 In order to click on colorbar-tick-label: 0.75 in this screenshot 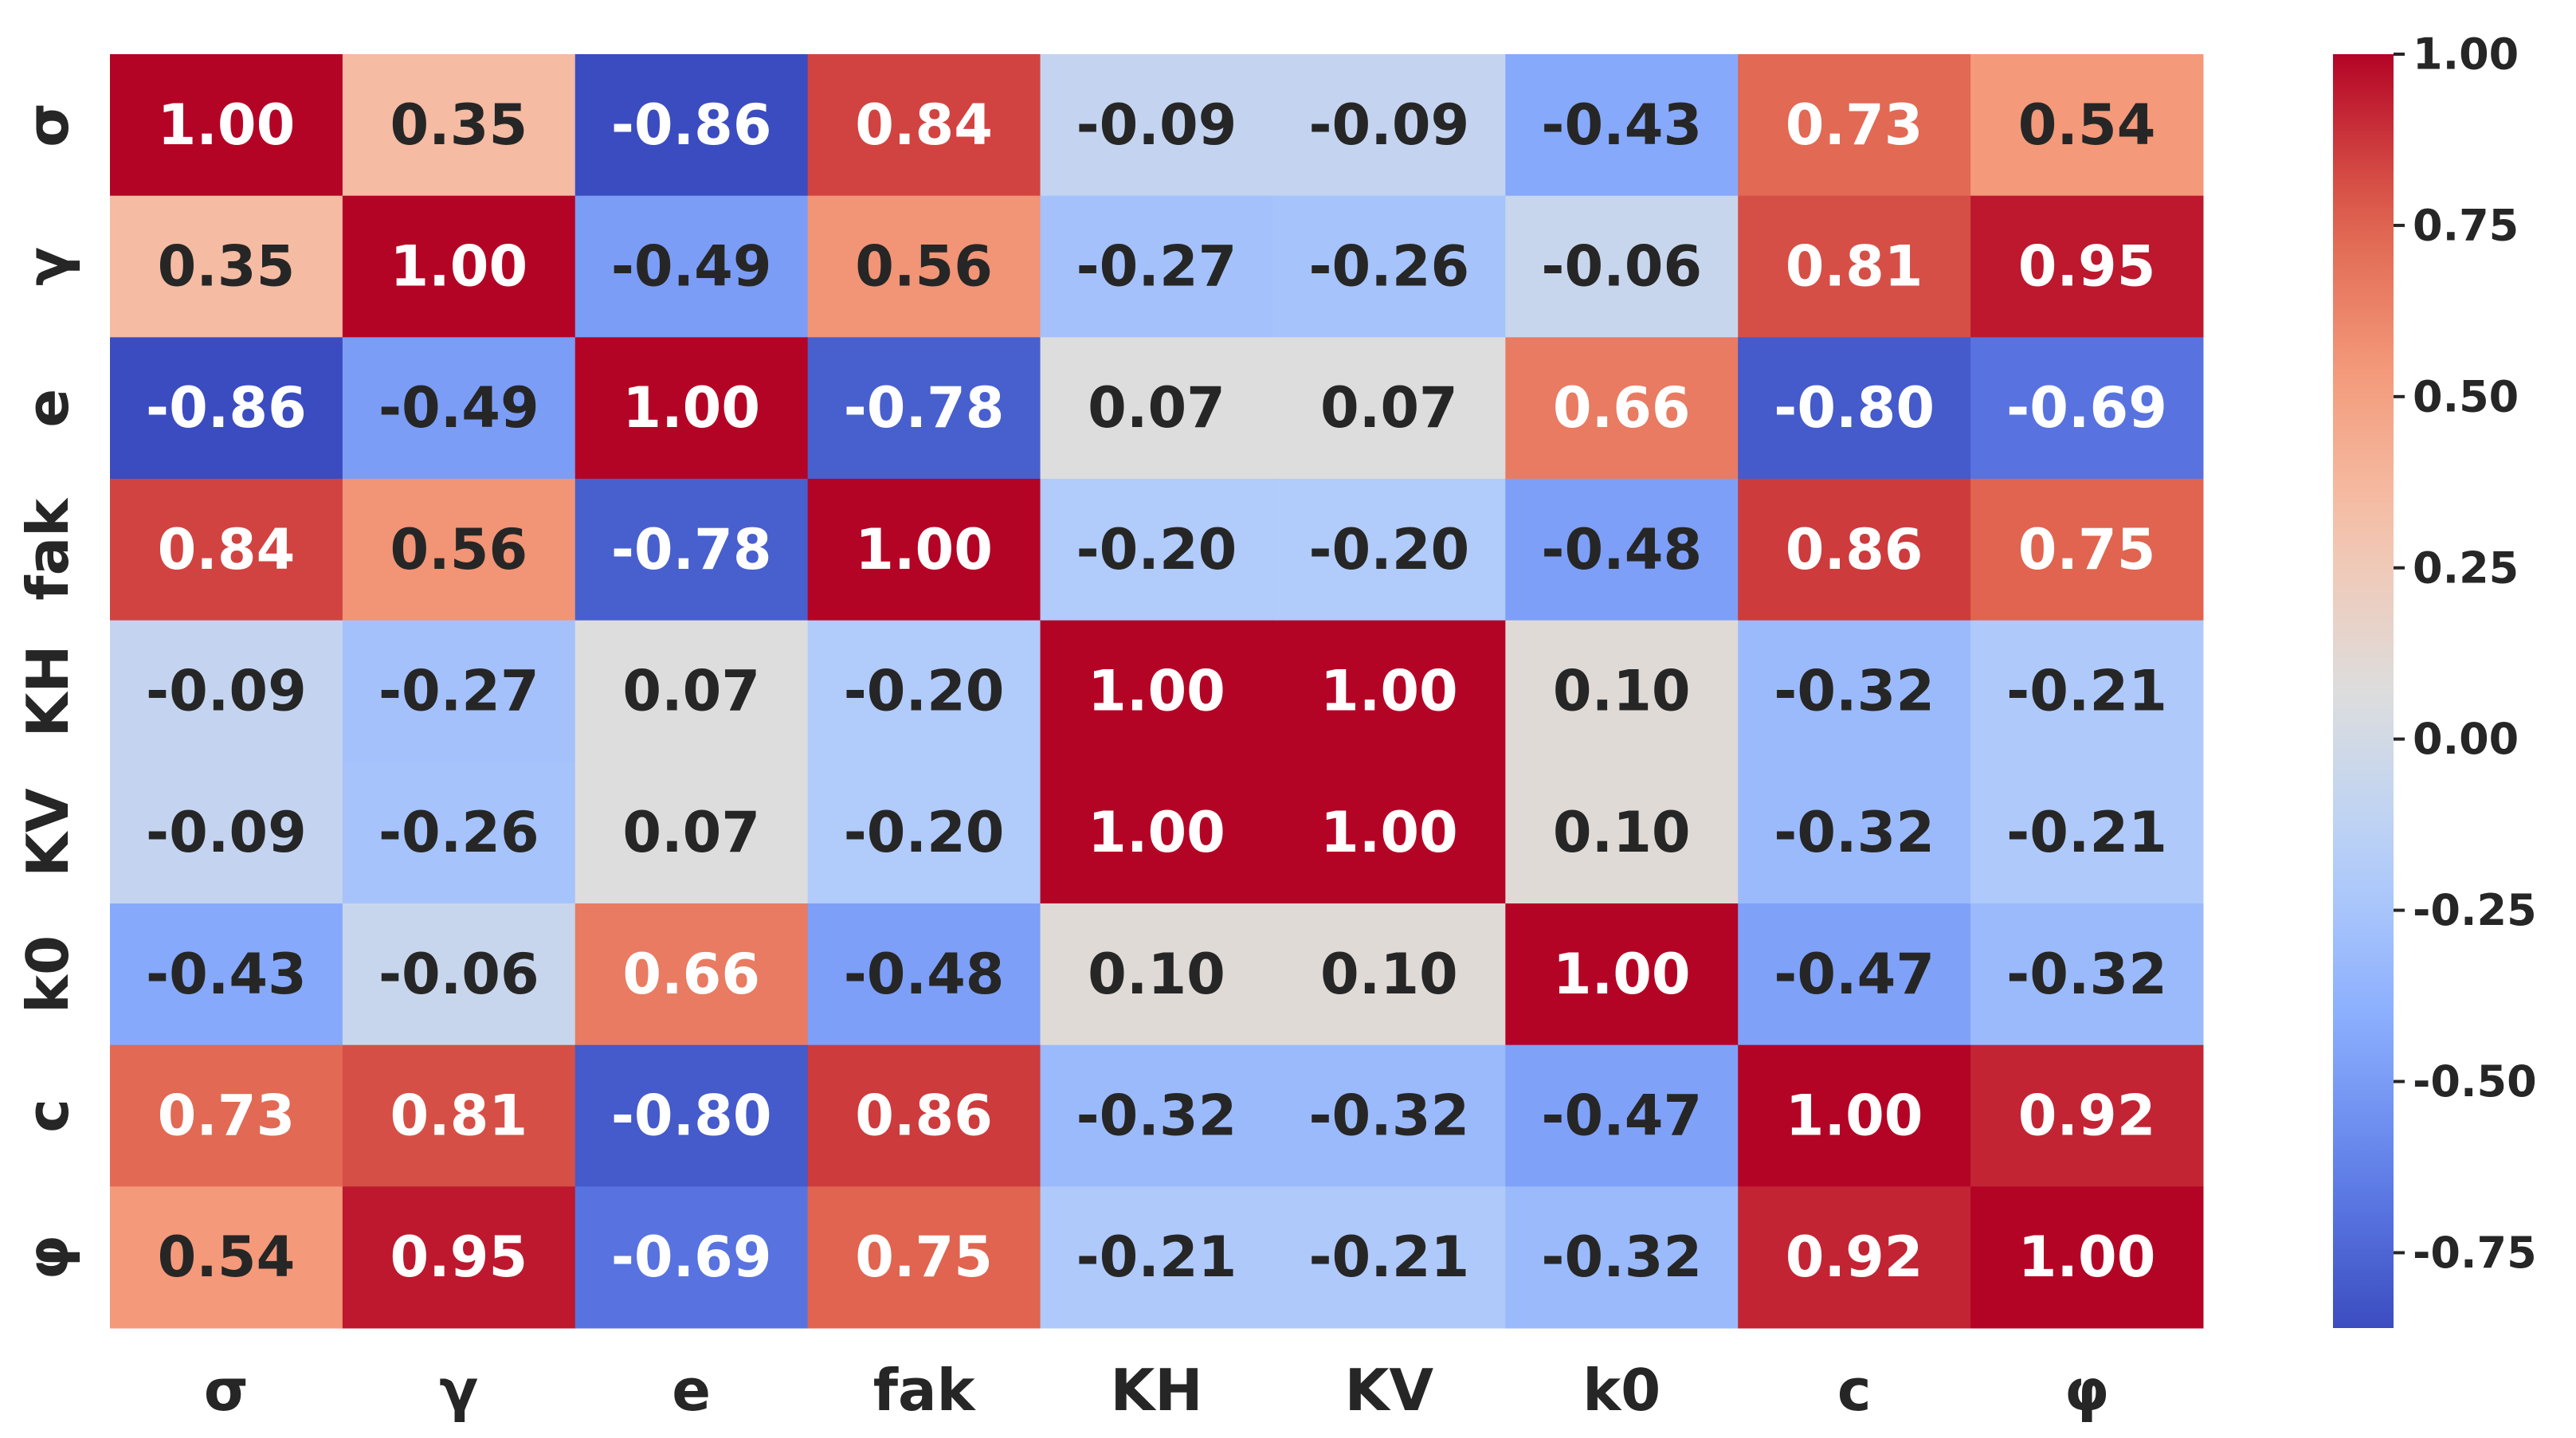, I will do `click(2466, 225)`.